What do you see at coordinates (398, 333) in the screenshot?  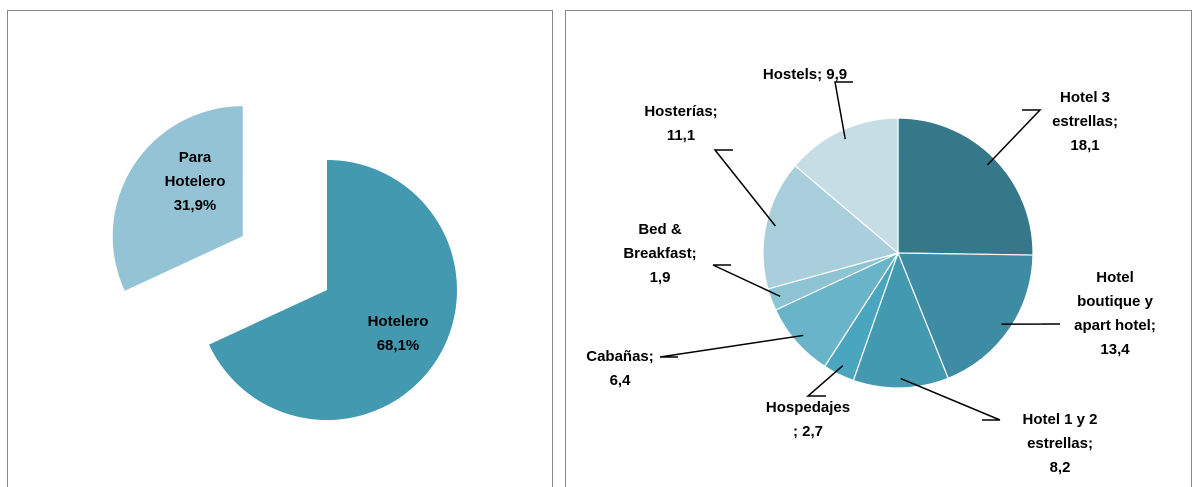 I see `data-label: Hotelero 68,1%` at bounding box center [398, 333].